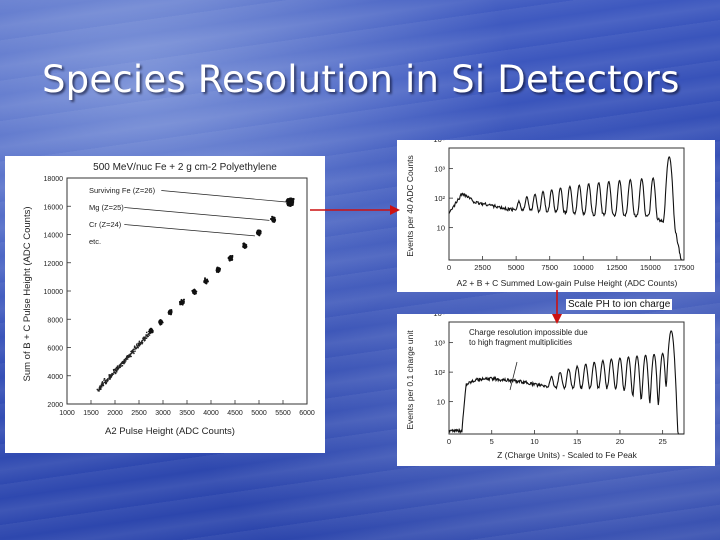 The image size is (720, 540). What do you see at coordinates (513, 376) in the screenshot?
I see `annotation-pointer` at bounding box center [513, 376].